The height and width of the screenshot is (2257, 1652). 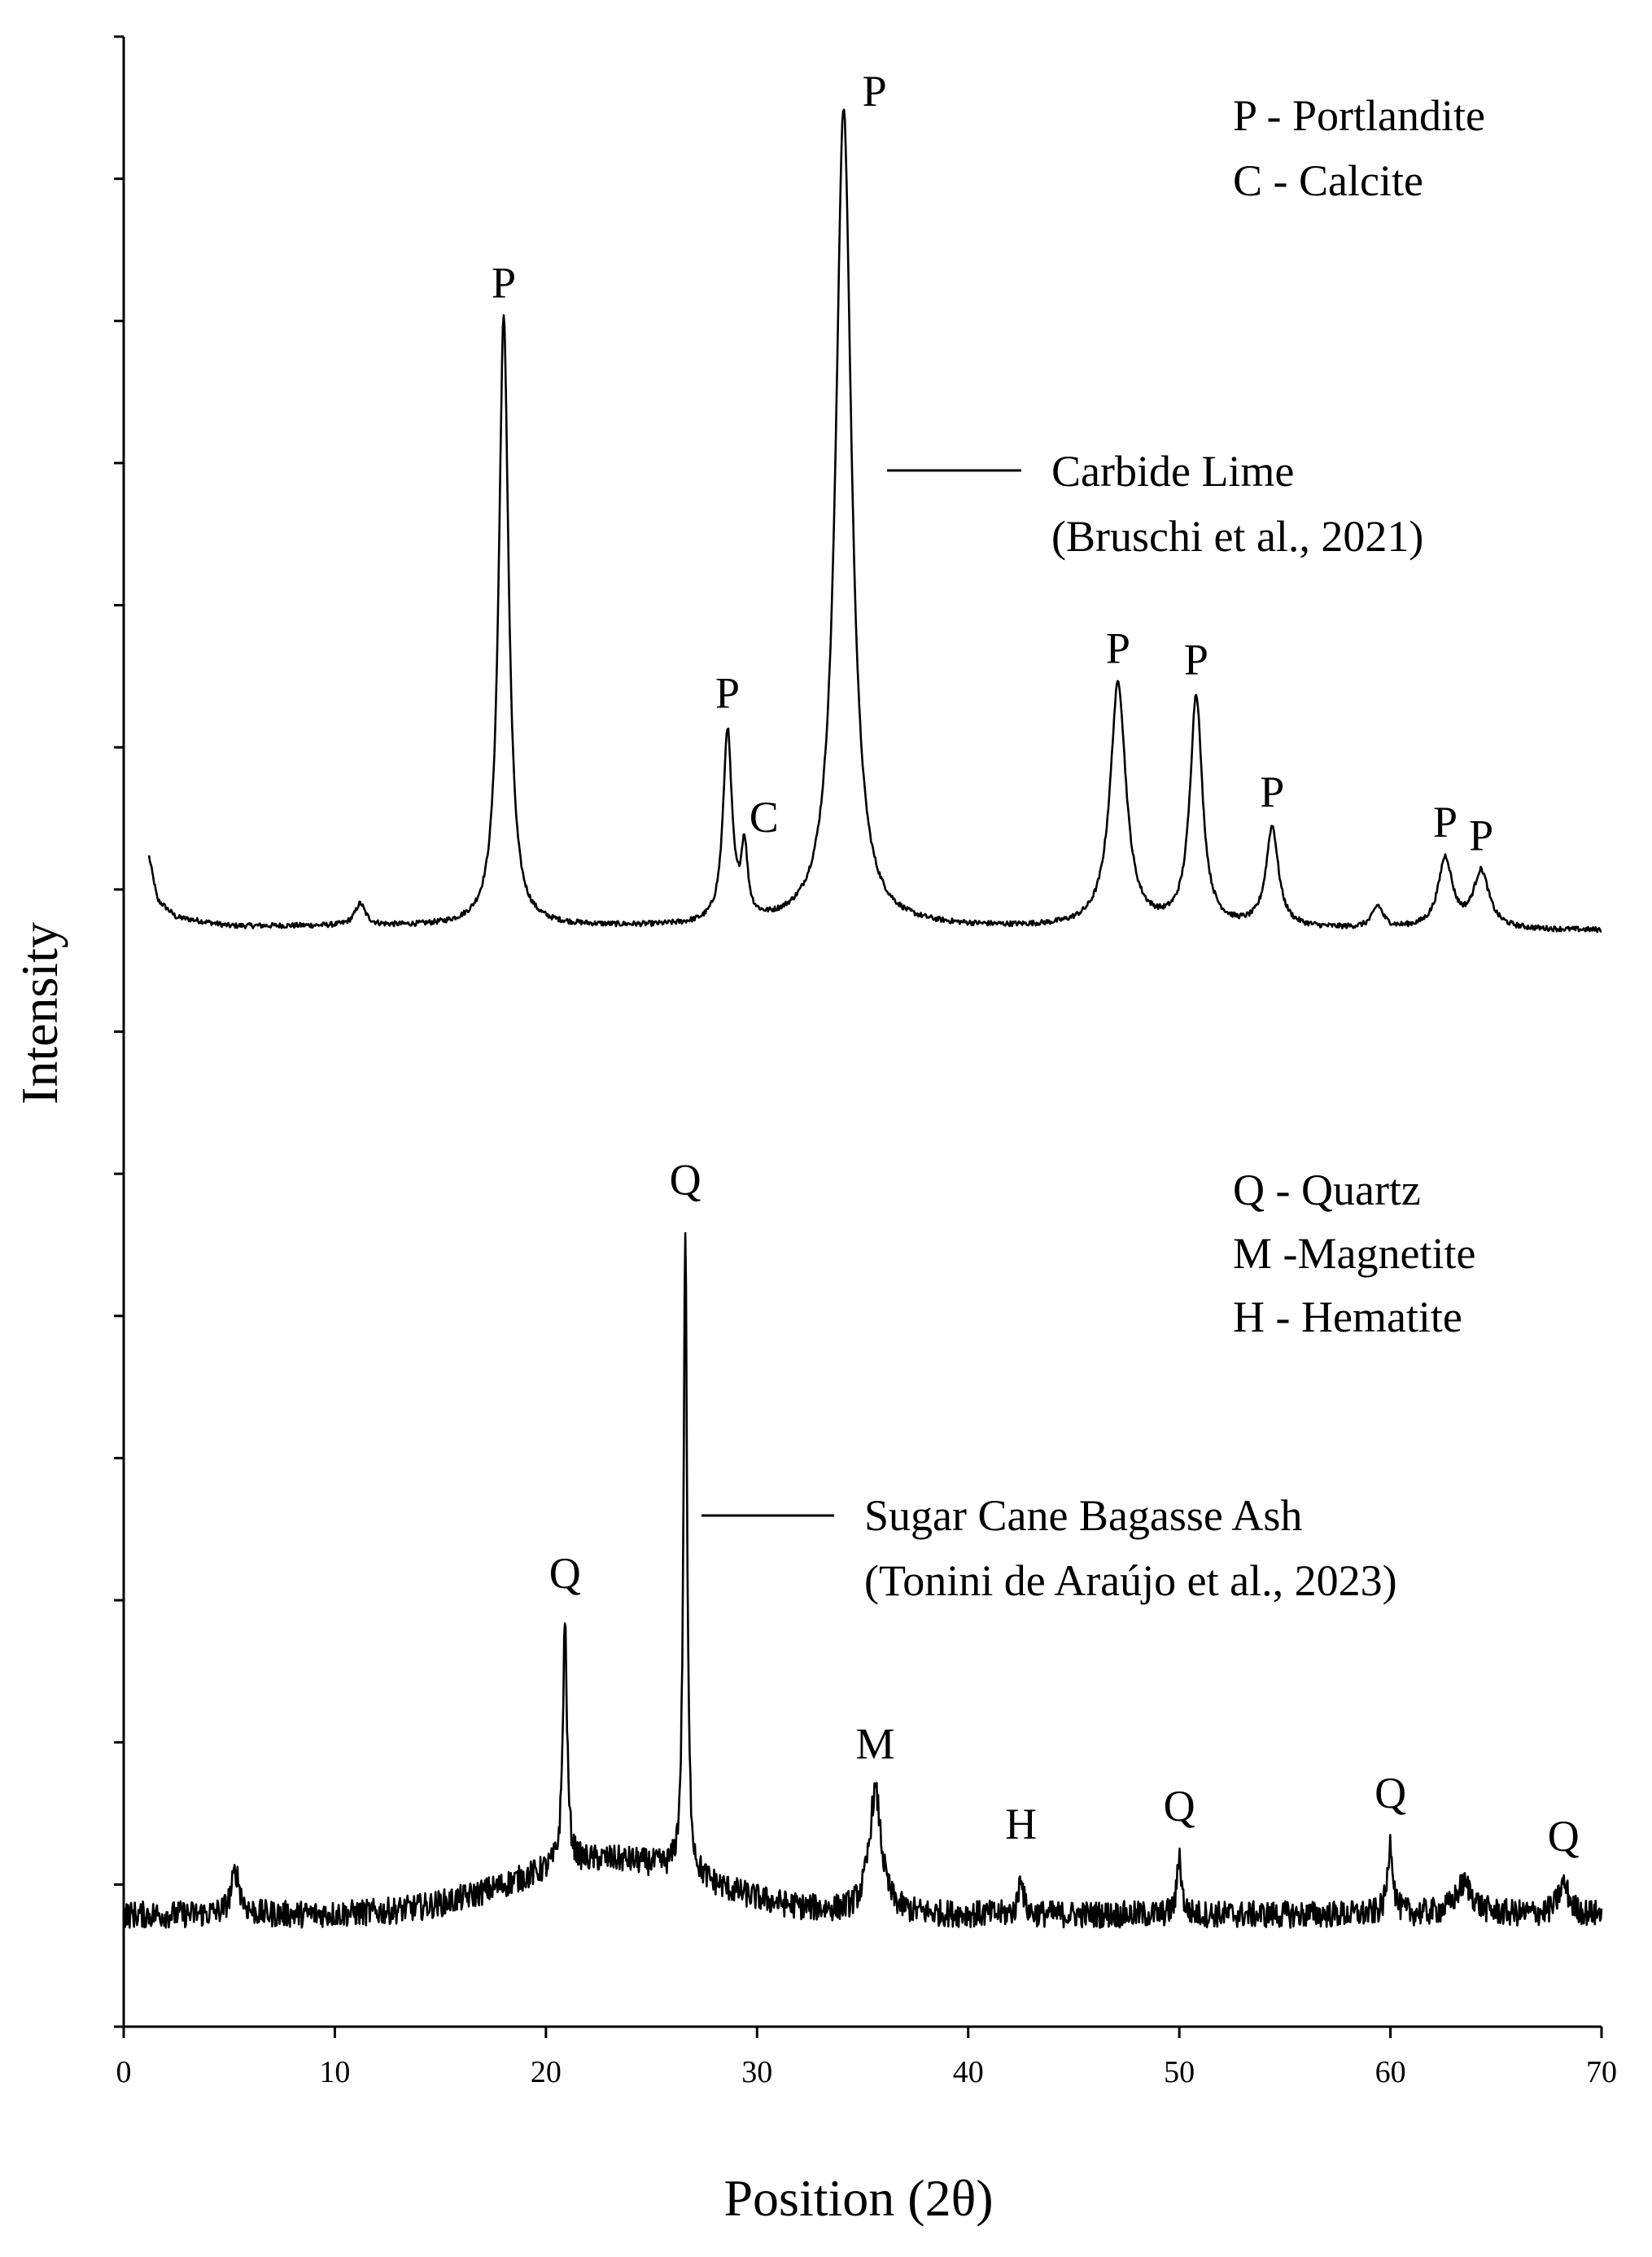 What do you see at coordinates (1083, 1515) in the screenshot?
I see `series-bagasse-ash-name: Sugar Cane Bagasse Ash` at bounding box center [1083, 1515].